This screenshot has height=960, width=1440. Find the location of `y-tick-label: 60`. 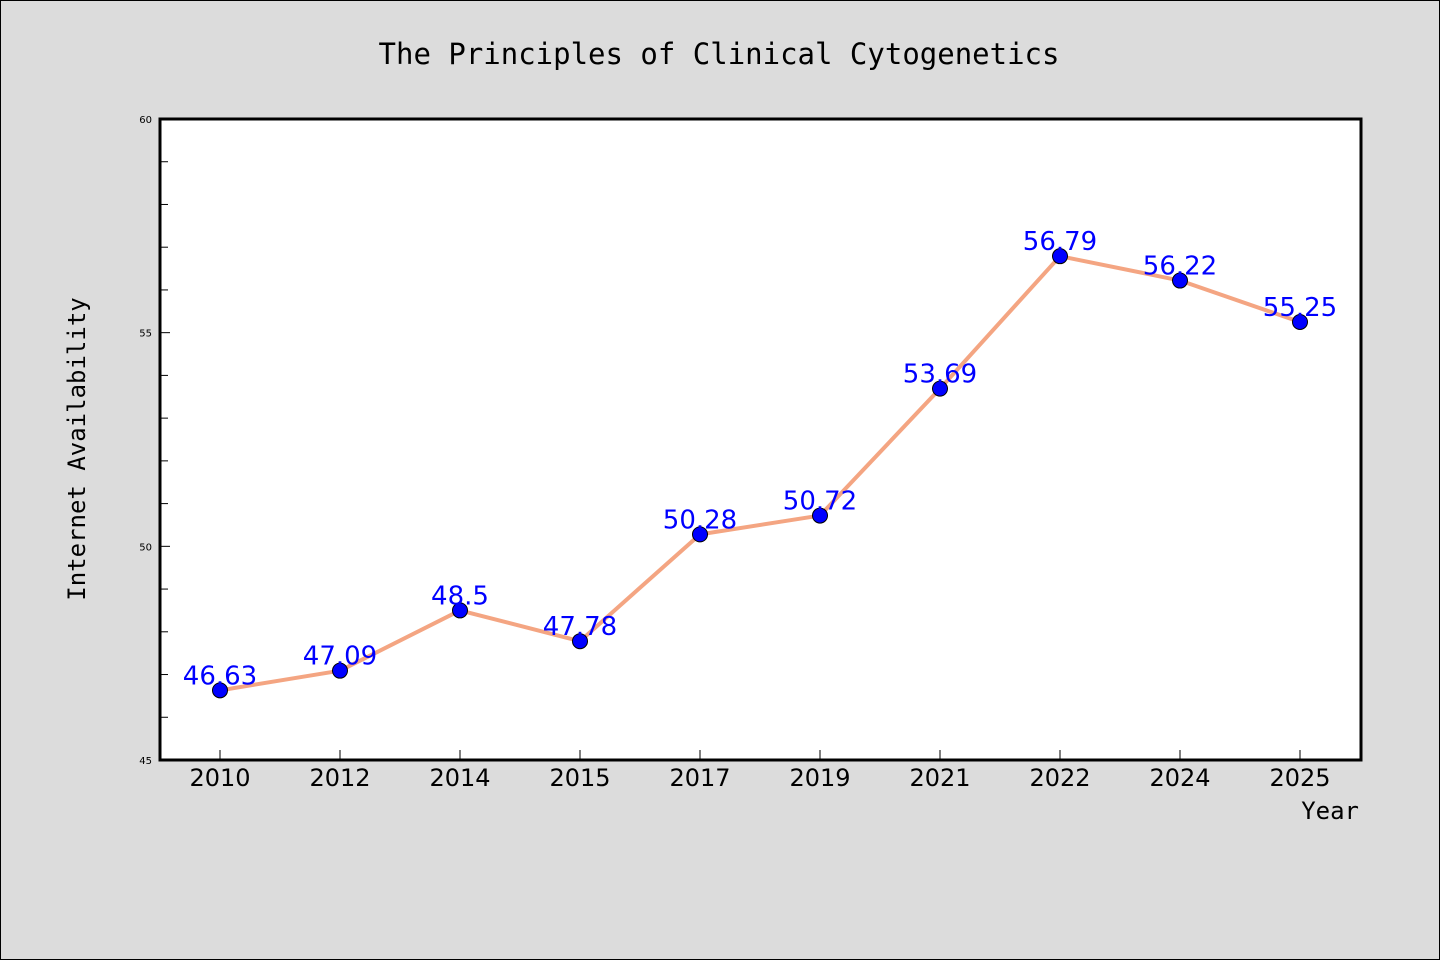

y-tick-label: 60 is located at coordinates (145, 120).